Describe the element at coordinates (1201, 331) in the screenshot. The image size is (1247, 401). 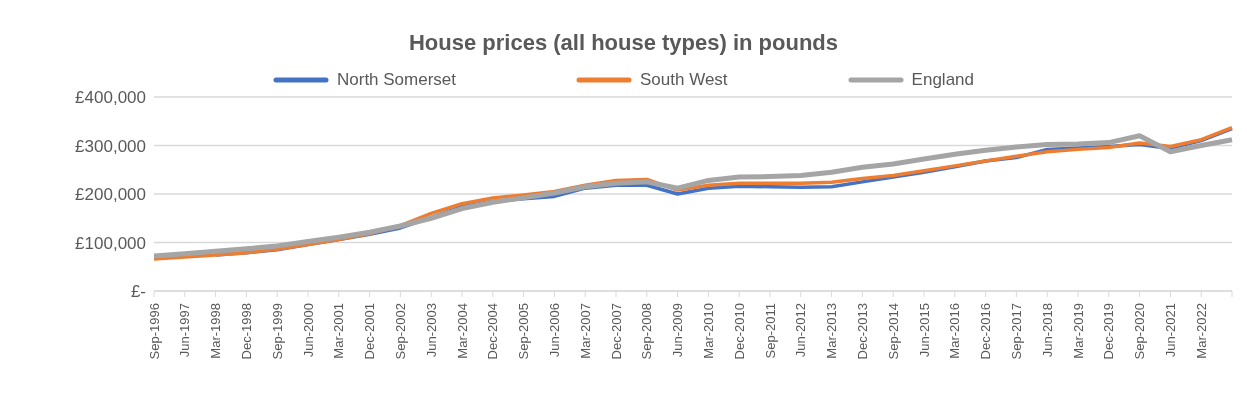
I see `x-tick-label: Mar-2022` at that location.